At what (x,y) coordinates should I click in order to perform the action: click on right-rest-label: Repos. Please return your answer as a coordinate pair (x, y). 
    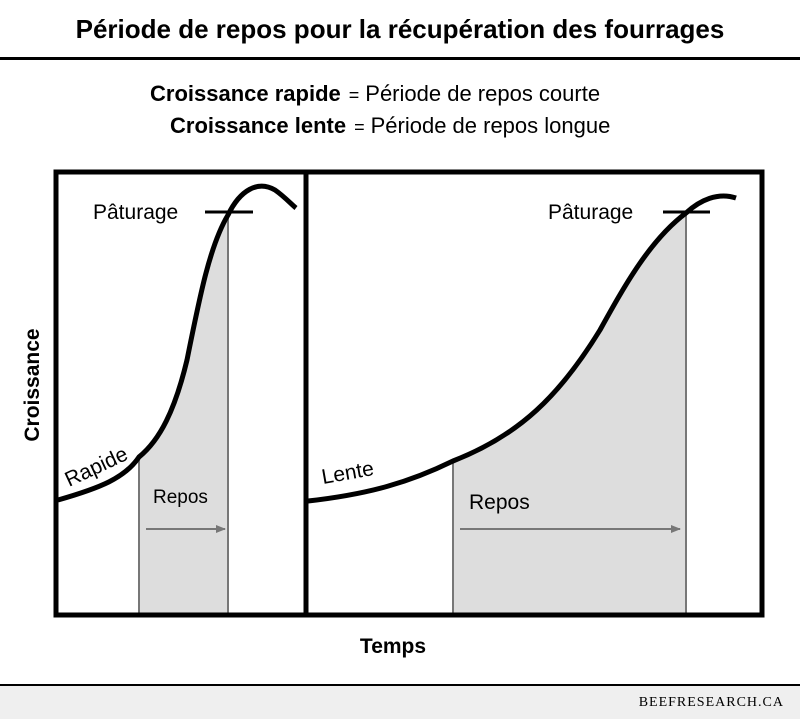
    Looking at the image, I should click on (499, 502).